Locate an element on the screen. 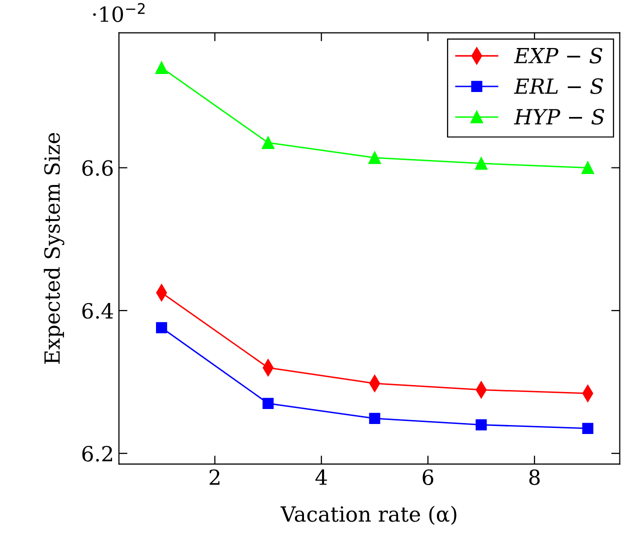 The image size is (626, 546). legend-label: HYP − S is located at coordinates (559, 116).